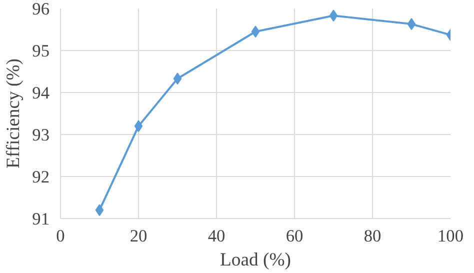  What do you see at coordinates (255, 260) in the screenshot?
I see `x-axis-title: Load (%)` at bounding box center [255, 260].